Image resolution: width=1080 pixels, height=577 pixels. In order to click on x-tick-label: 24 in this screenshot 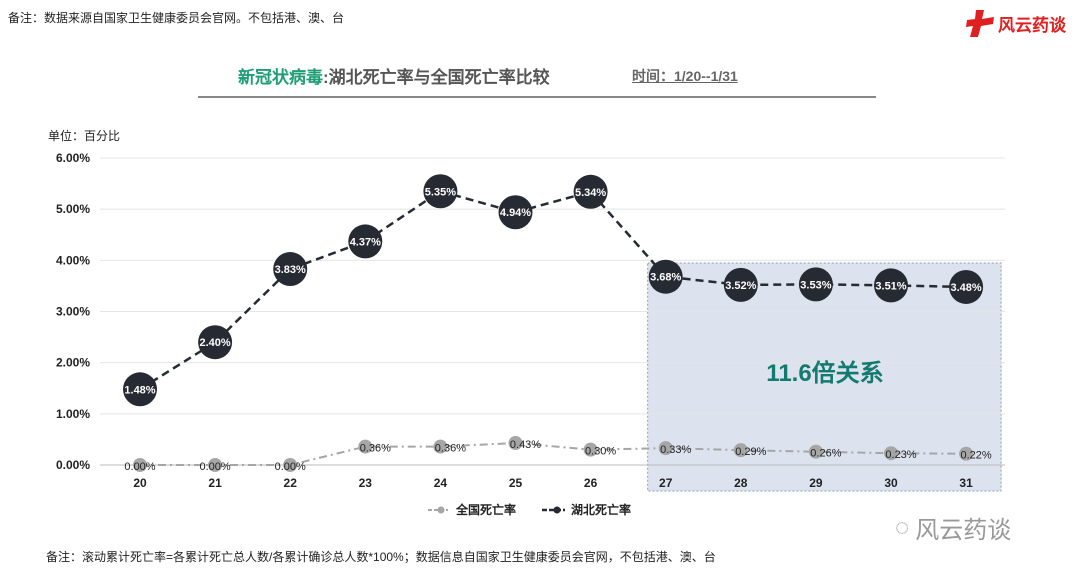, I will do `click(441, 483)`.